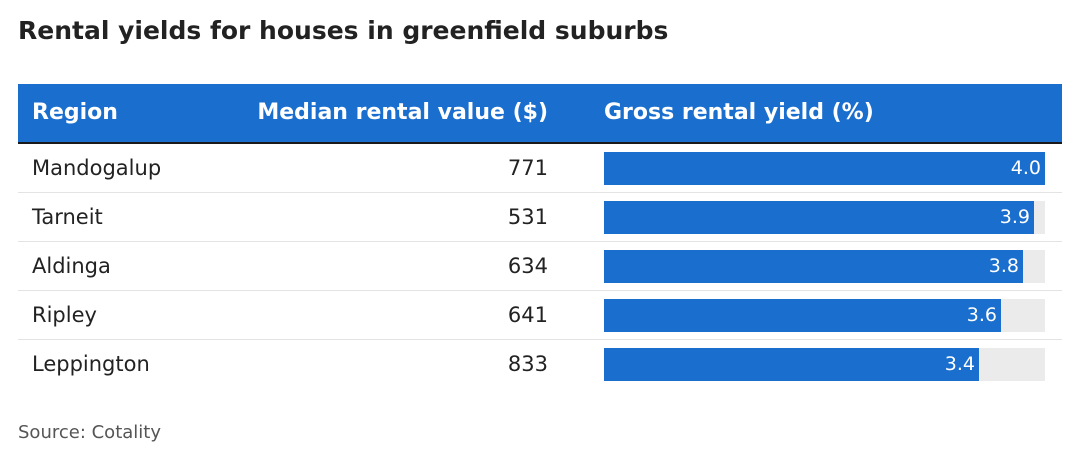 The image size is (1080, 460). I want to click on yield-value-label: 4.0, so click(1025, 168).